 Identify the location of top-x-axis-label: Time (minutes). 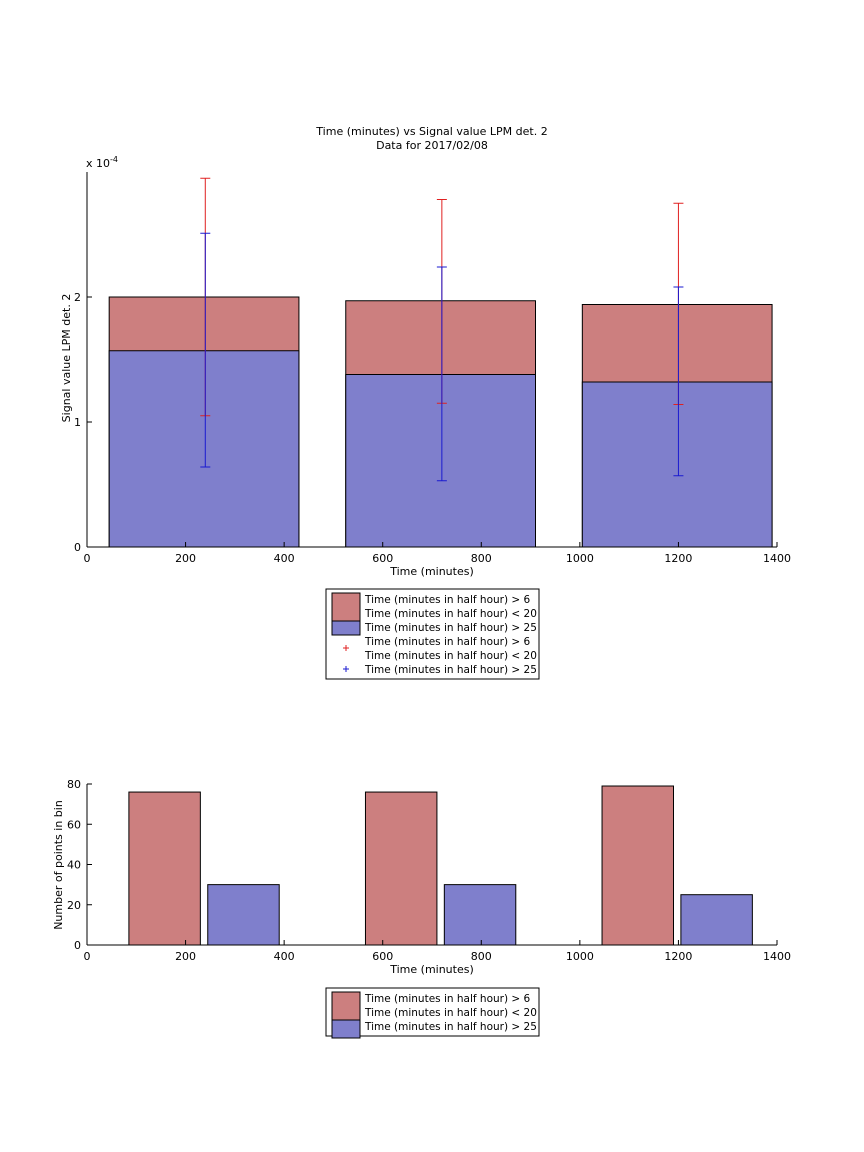
(431, 571).